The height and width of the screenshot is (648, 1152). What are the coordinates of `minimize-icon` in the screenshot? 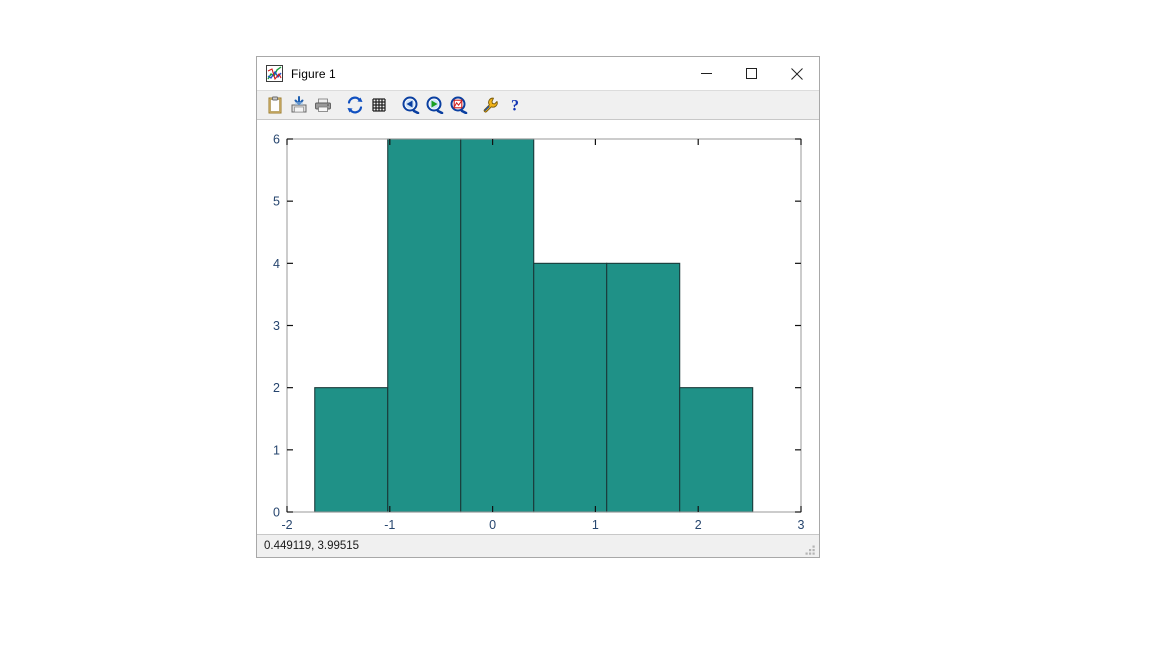 It's located at (706, 73).